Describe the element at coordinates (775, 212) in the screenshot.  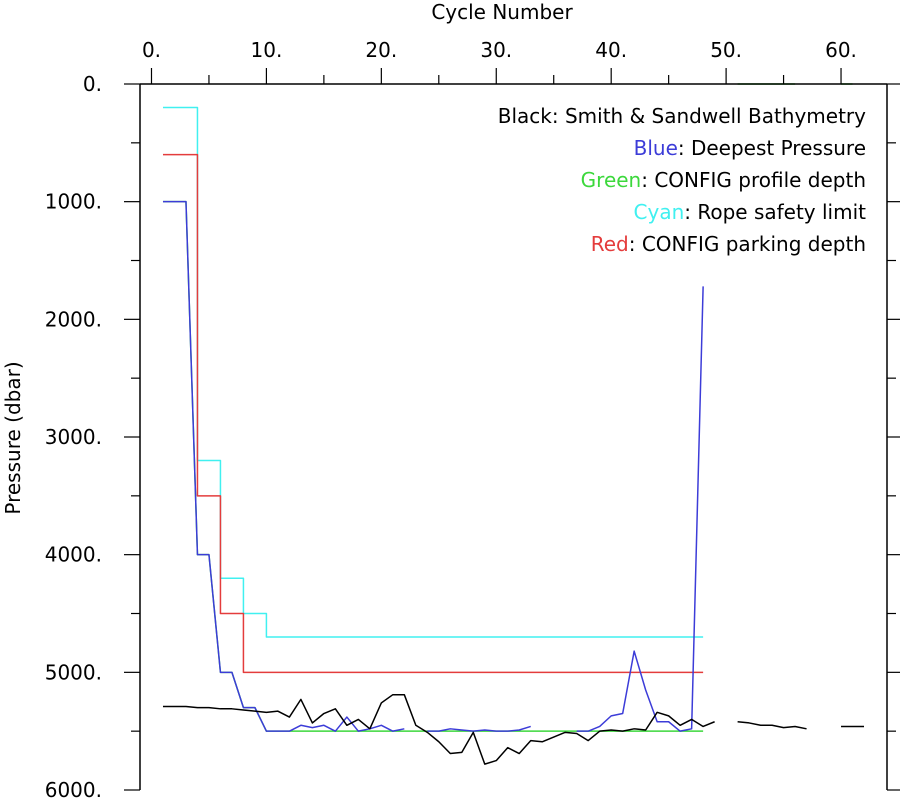
I see `legend-description: : Rope safety limit` at that location.